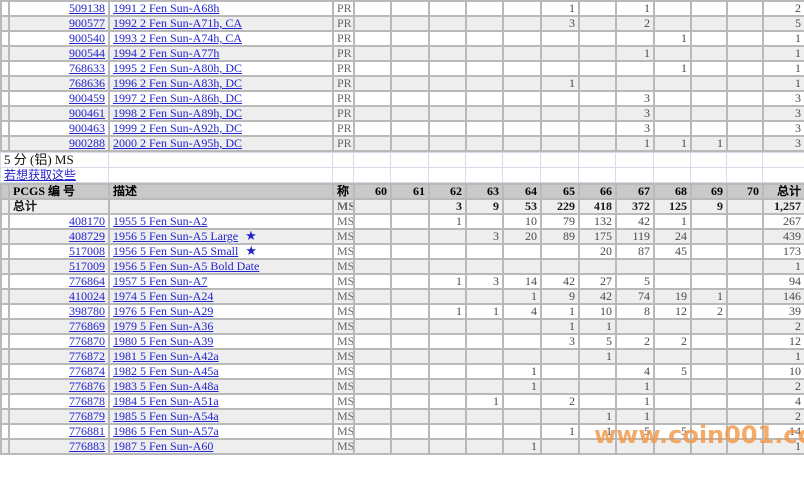 The width and height of the screenshot is (804, 483). Describe the element at coordinates (87, 98) in the screenshot. I see `pcgs-link: 900459` at that location.